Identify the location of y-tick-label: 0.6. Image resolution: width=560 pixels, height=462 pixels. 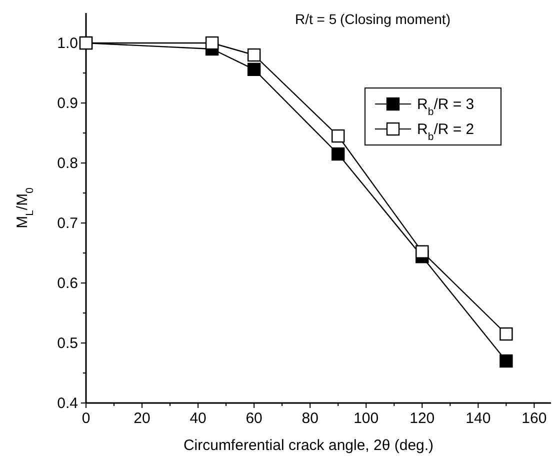
(67, 283).